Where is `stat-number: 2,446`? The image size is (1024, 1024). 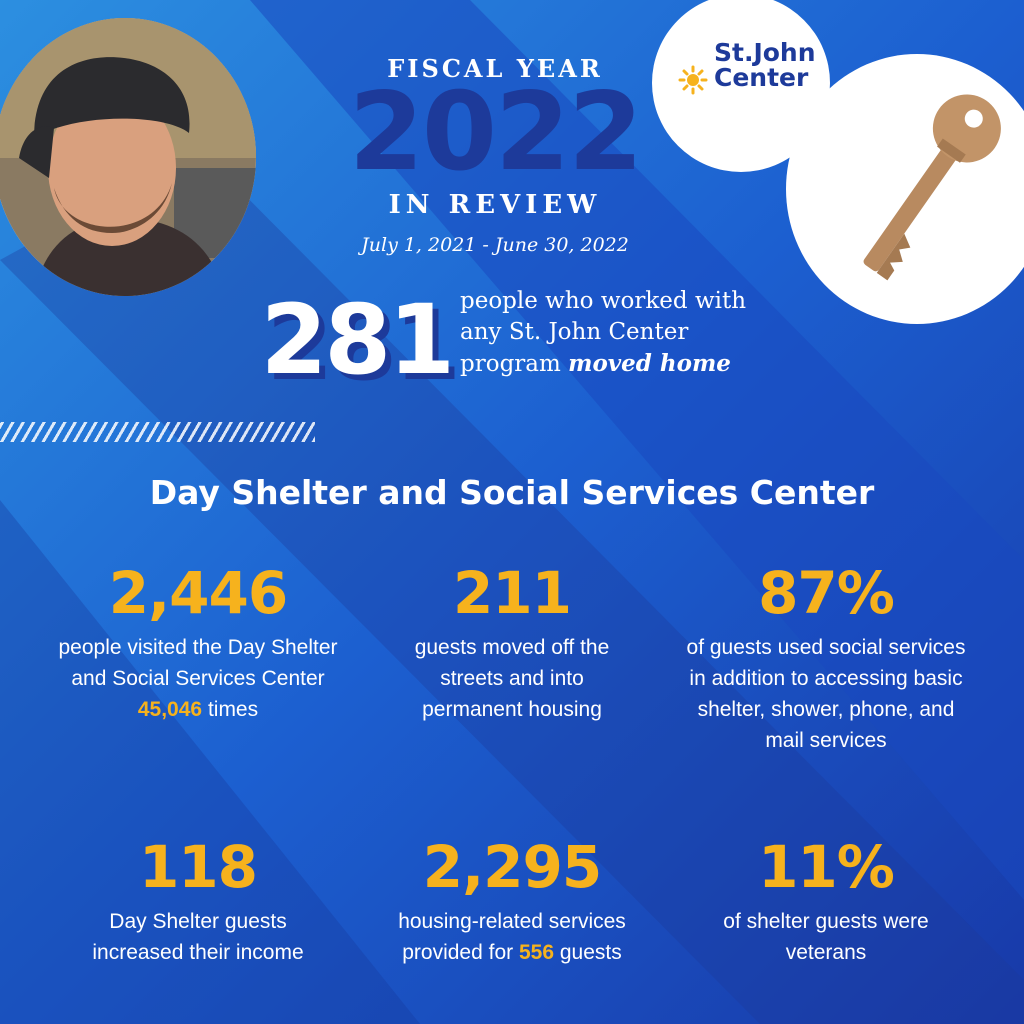 stat-number: 2,446 is located at coordinates (198, 593).